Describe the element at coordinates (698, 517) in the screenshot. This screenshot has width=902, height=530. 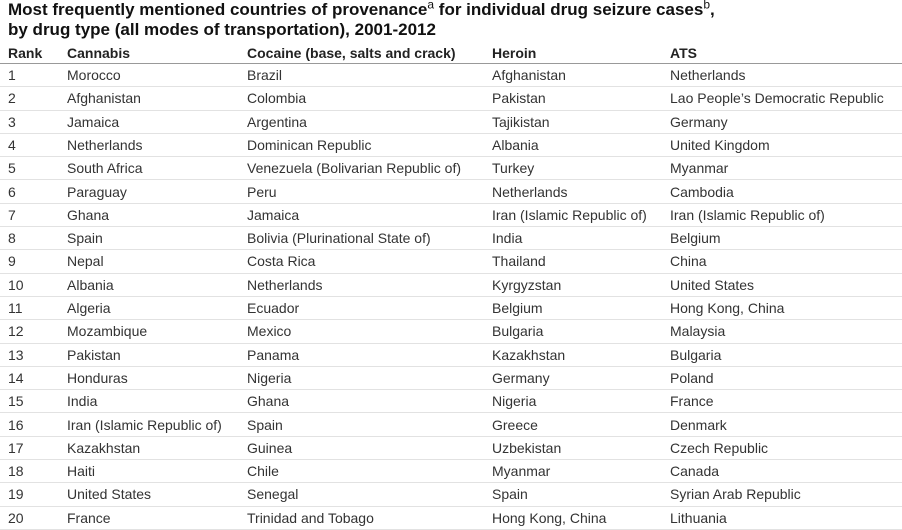
I see `country-cell: Lithuania` at that location.